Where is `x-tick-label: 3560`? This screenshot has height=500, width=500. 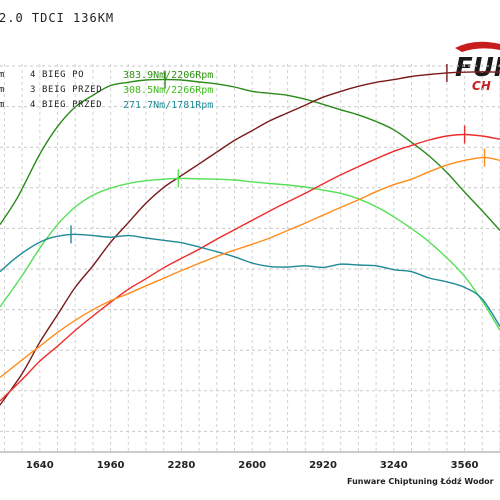
x-tick-label: 3560 is located at coordinates (465, 465).